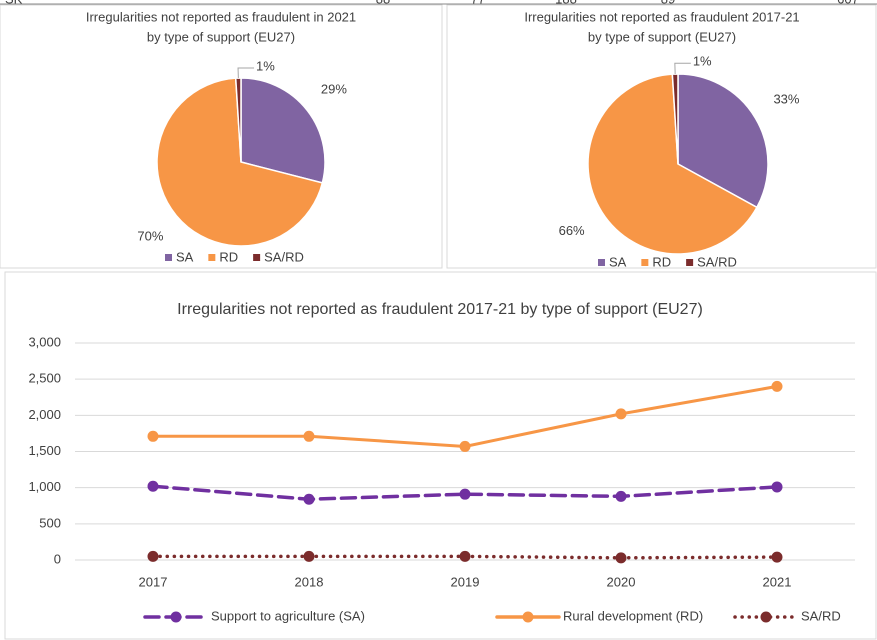 This screenshot has width=877, height=640. Describe the element at coordinates (44, 414) in the screenshot. I see `y-tick-label: 2,000` at that location.